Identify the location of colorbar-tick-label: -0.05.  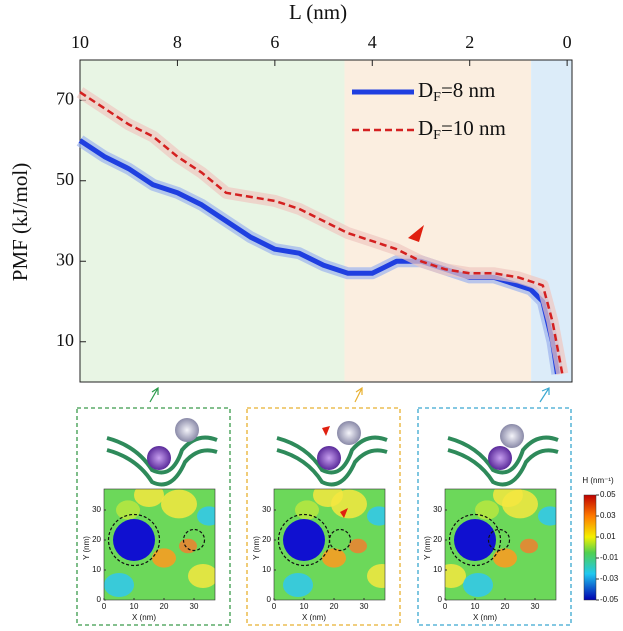
(609, 599).